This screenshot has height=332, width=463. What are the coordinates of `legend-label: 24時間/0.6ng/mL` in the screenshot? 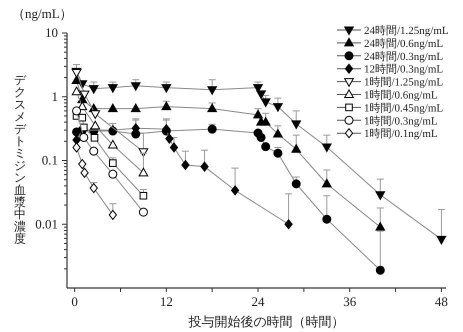 It's located at (404, 43).